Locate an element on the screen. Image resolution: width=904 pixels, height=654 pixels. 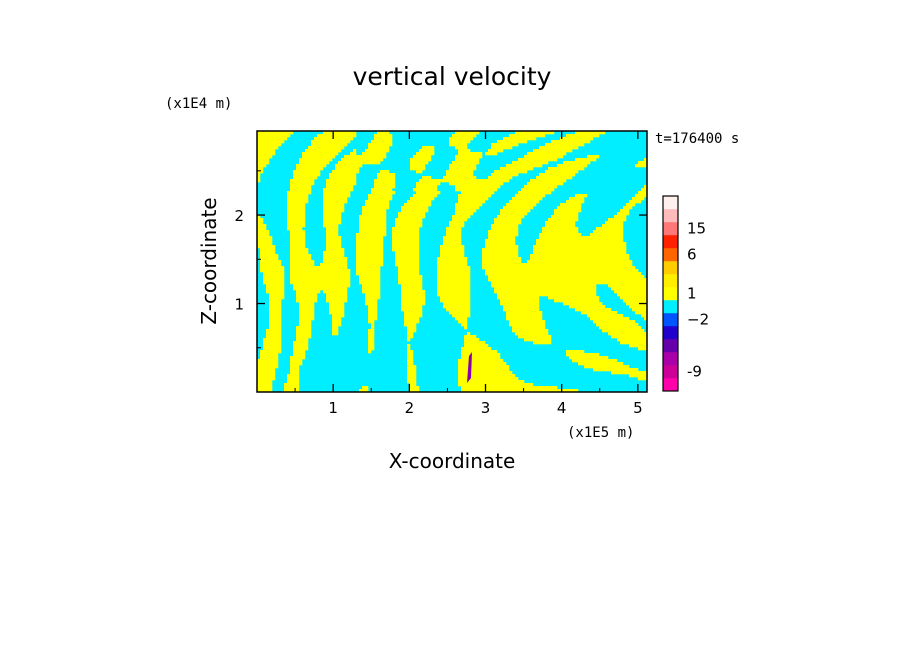
colorbar: -9 −2 1 6 15 is located at coordinates (685, 293).